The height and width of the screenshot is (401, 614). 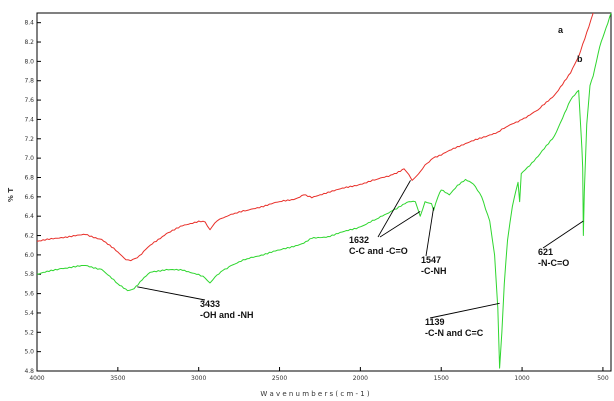 I want to click on y-tick-label: 5.8, so click(x=29, y=274).